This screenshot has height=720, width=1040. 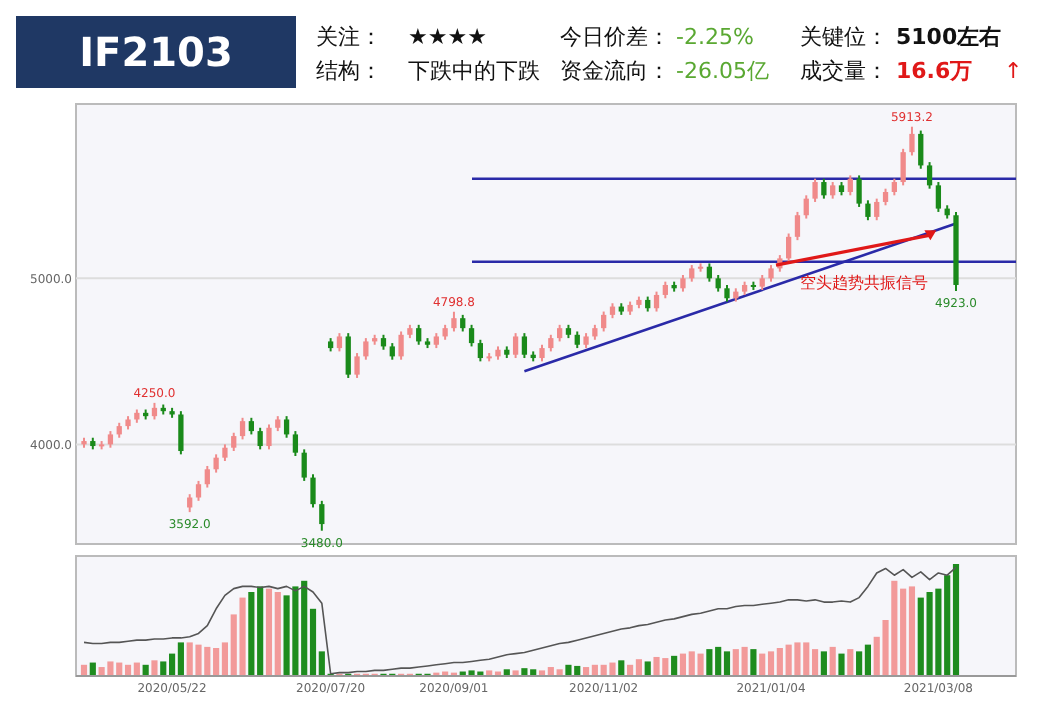 I want to click on text: 结构：, so click(x=349, y=71).